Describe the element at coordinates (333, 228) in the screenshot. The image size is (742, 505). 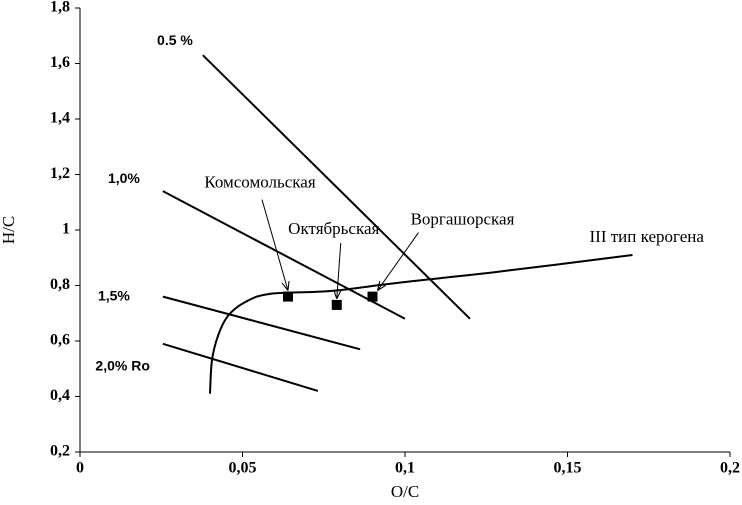
I see `sample-label: Октябрьская` at that location.